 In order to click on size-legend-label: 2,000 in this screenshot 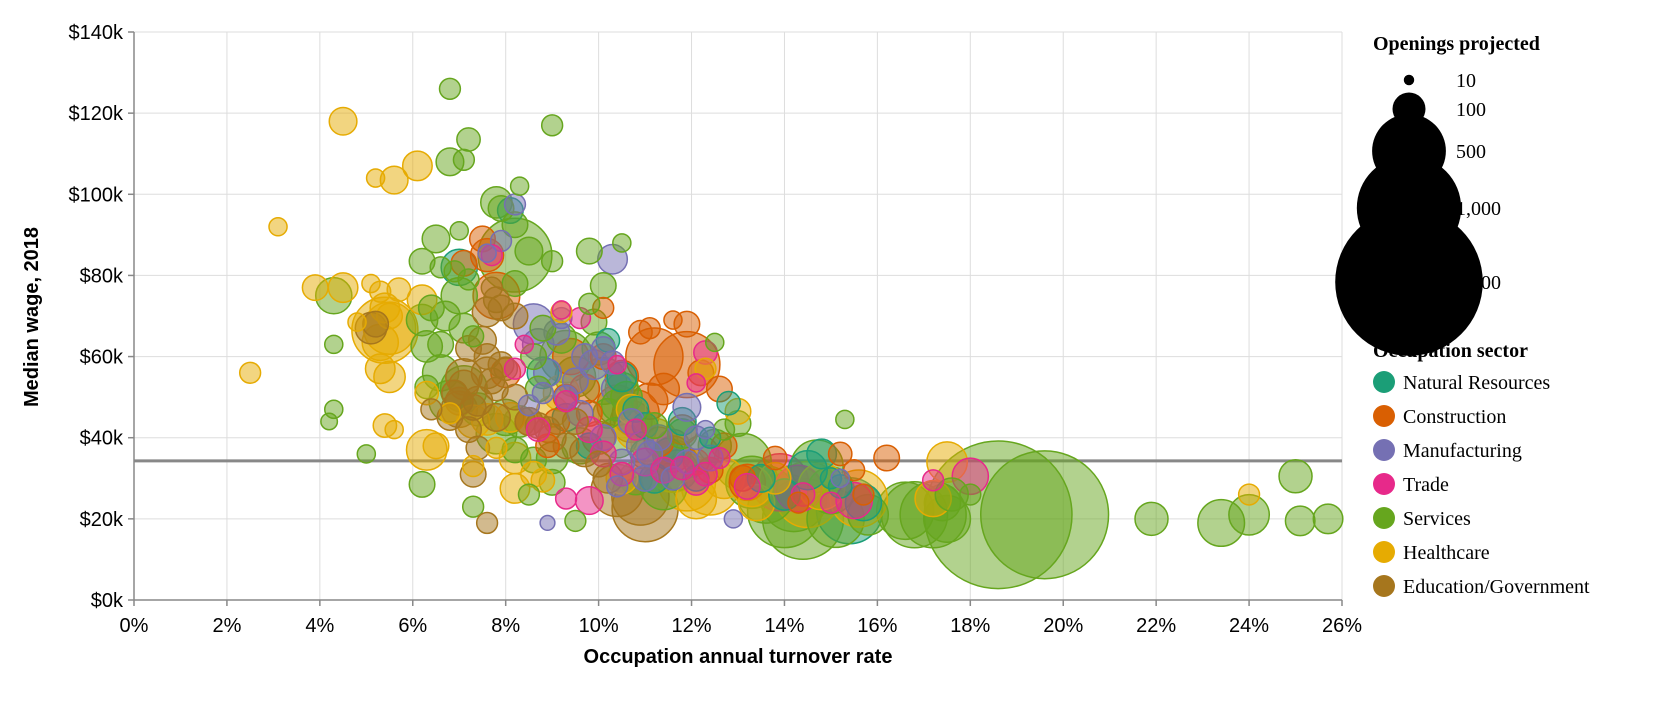, I will do `click(1478, 283)`.